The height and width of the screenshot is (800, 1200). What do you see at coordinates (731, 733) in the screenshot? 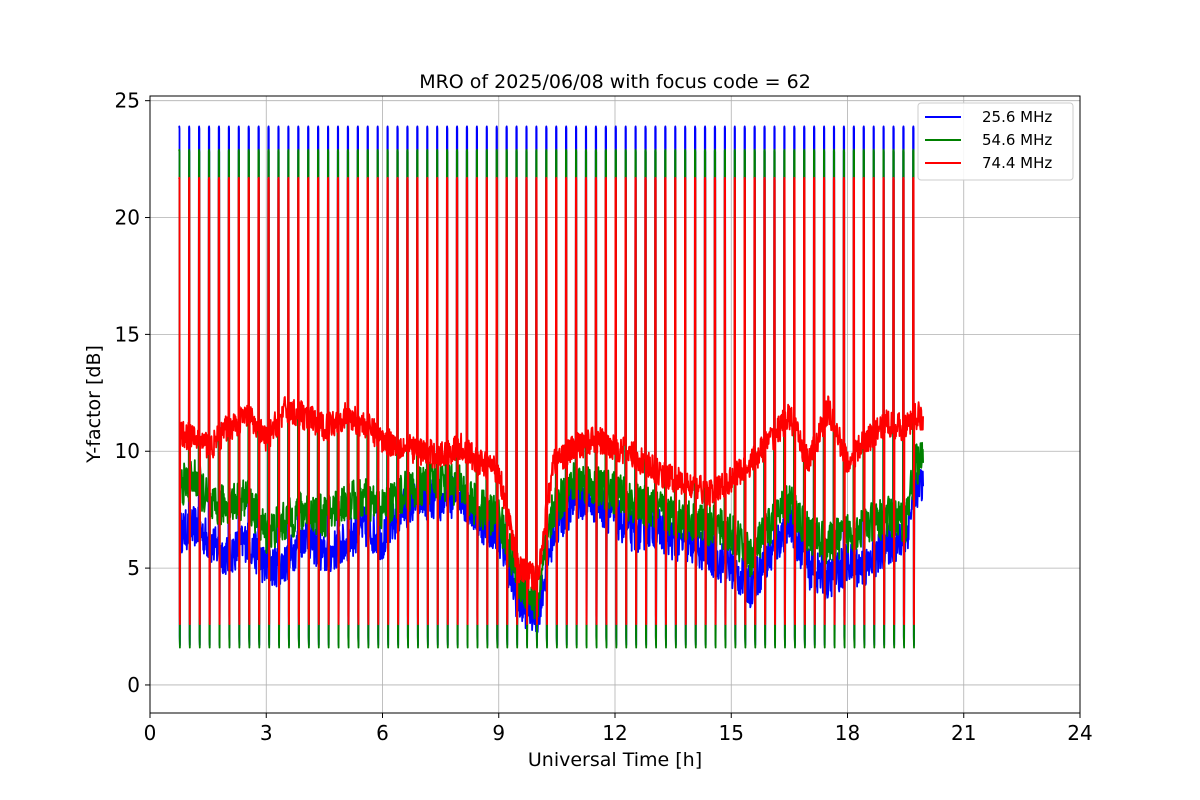
I see `x-tick-label: 15` at bounding box center [731, 733].